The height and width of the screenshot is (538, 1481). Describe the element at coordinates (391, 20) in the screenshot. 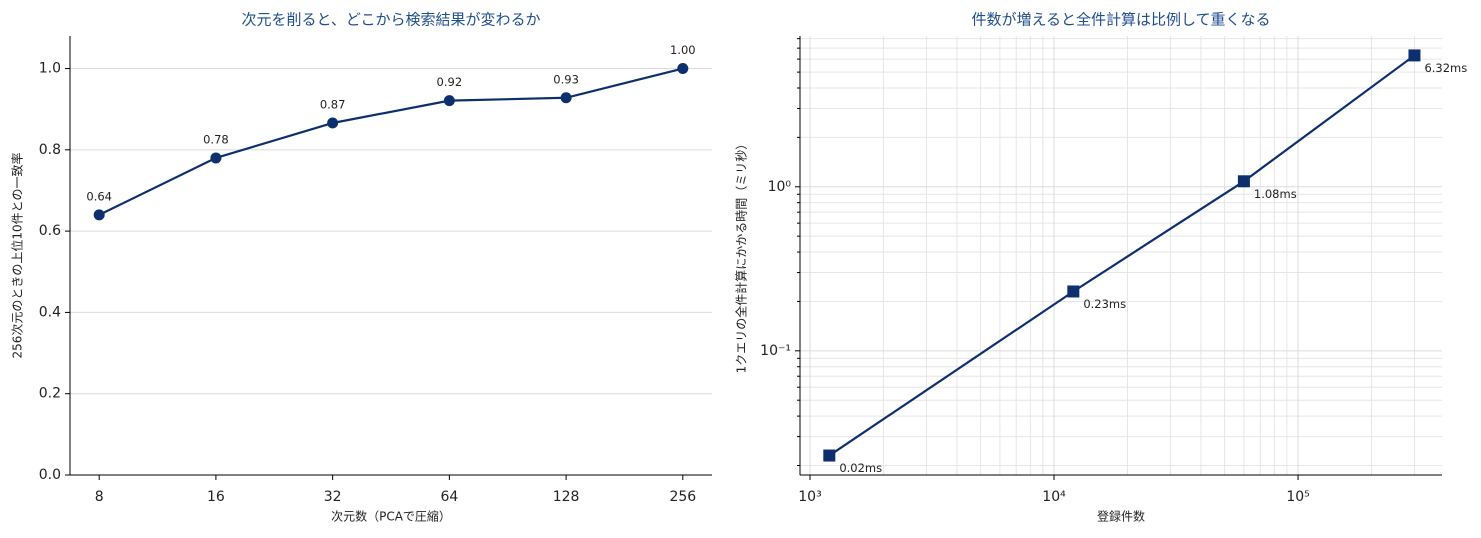

I see `chart-title: 次元を削ると、どこから検索結果が変わるか` at that location.